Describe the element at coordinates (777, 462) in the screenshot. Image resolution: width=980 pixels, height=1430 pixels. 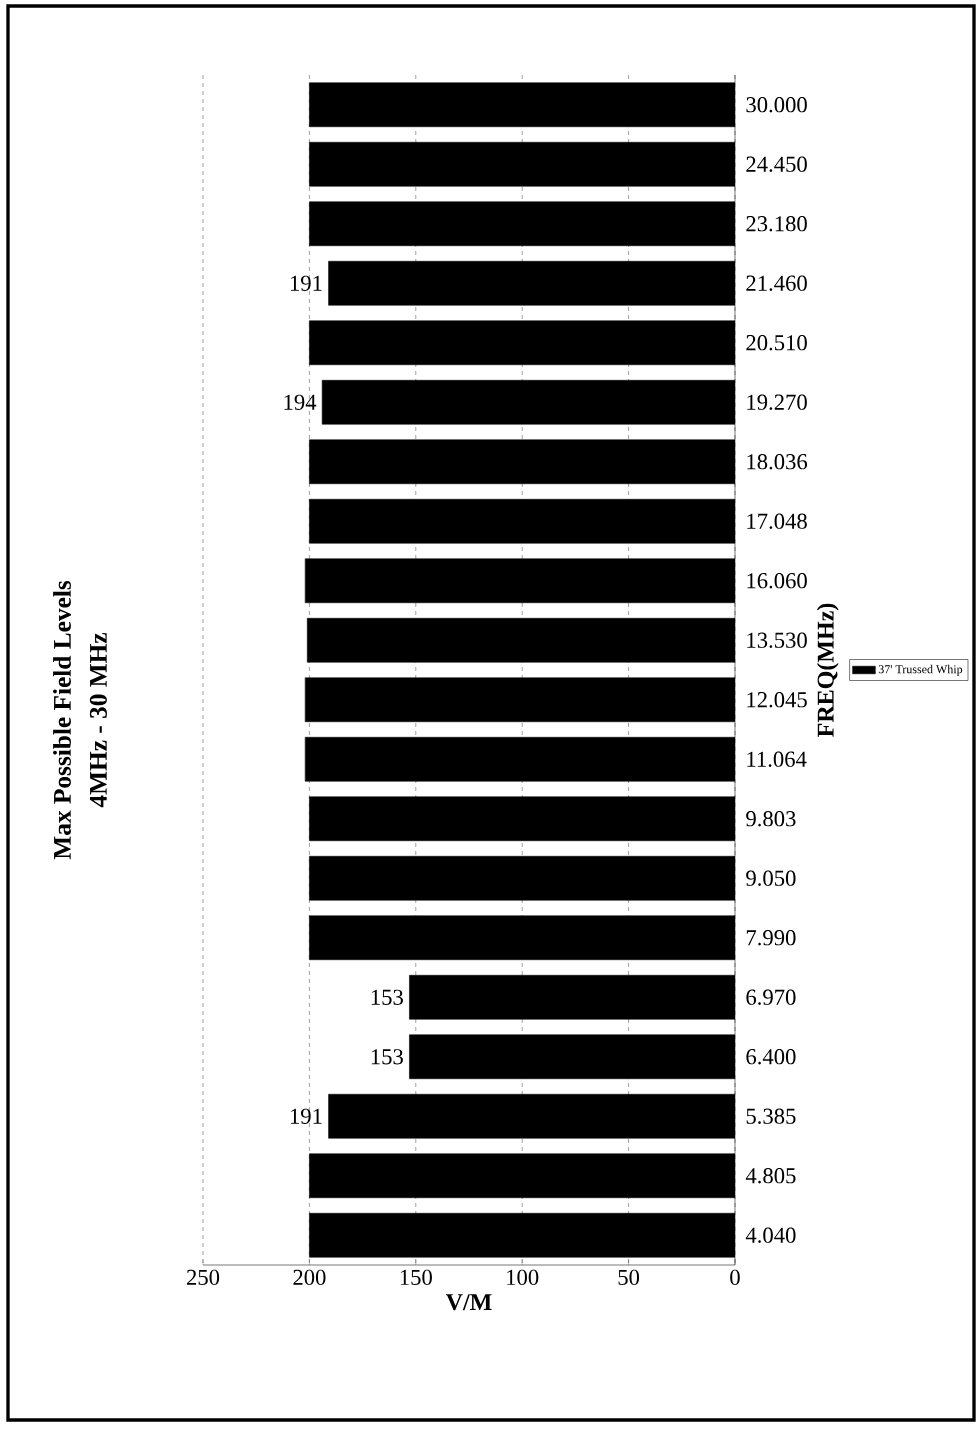
I see `y-tick-label: 18.036` at that location.